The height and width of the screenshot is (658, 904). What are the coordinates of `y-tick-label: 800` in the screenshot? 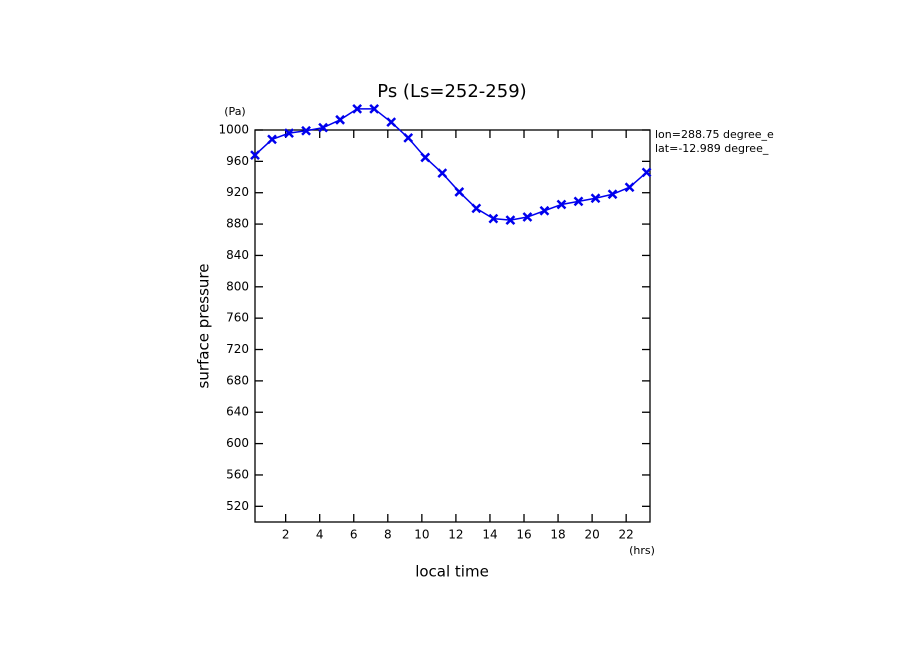 It's located at (237, 286).